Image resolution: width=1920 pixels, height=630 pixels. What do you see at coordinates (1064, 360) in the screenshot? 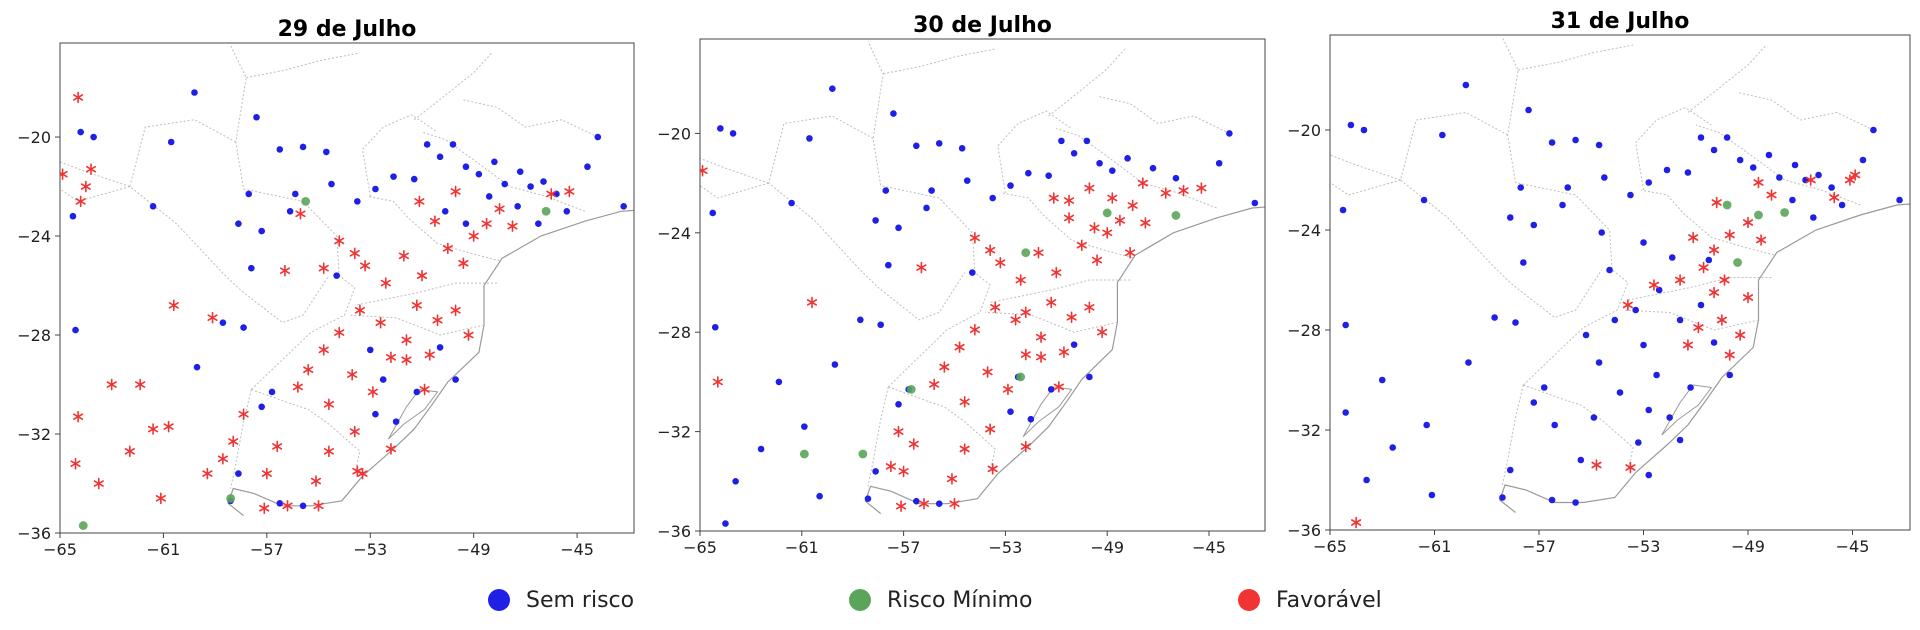
I see `coastline` at bounding box center [1064, 360].